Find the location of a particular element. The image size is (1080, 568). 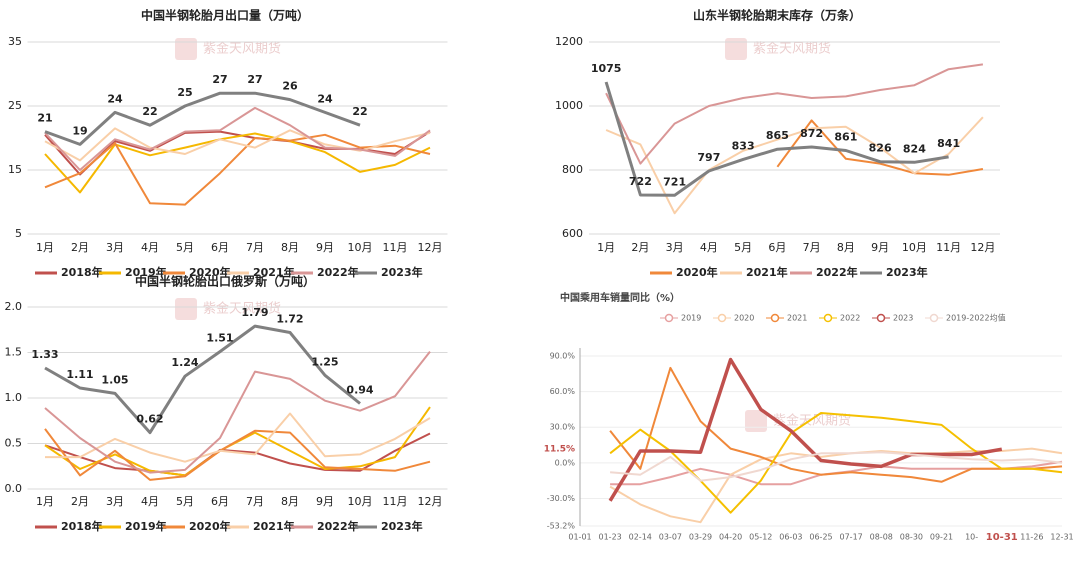

x-tick-label: 12-31 is located at coordinates (1061, 537).